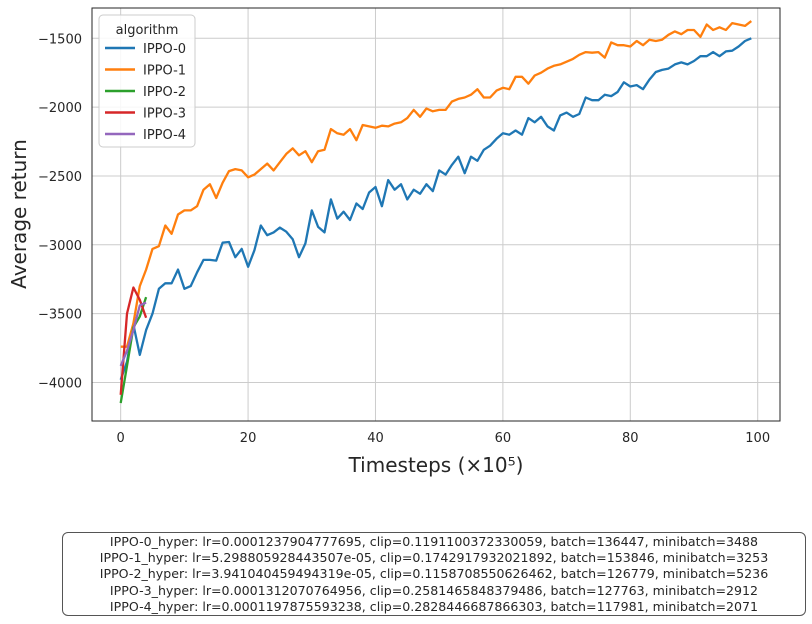  Describe the element at coordinates (164, 92) in the screenshot. I see `legend-label-ippo-2: IPPO-2` at that location.